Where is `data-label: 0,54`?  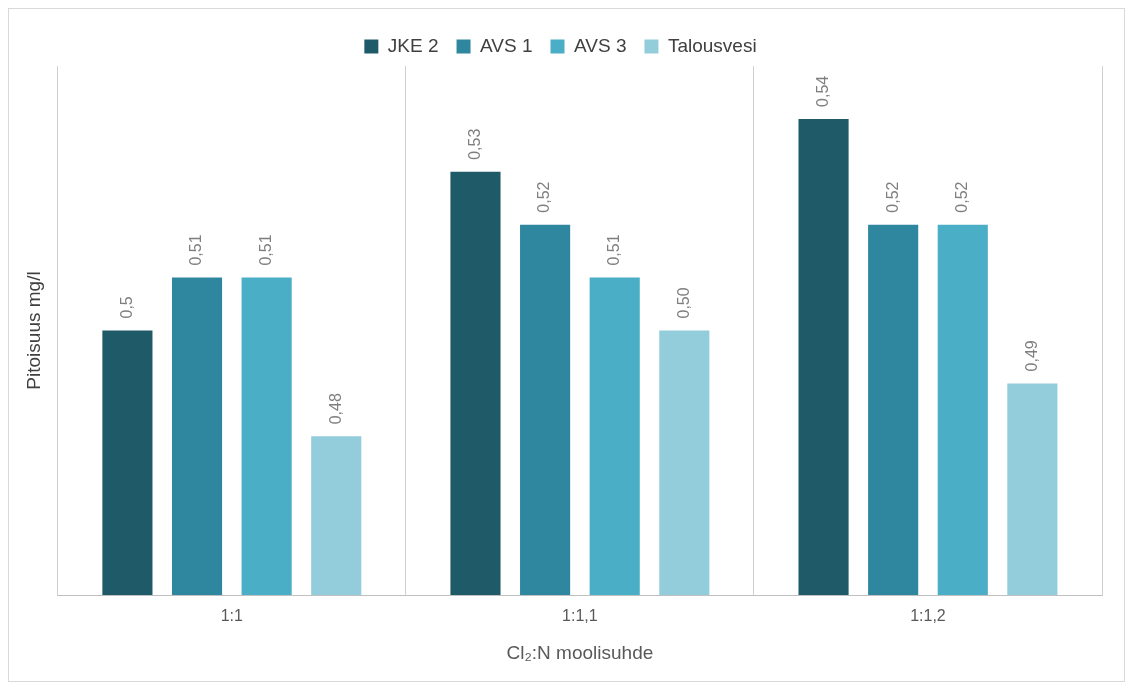 data-label: 0,54 is located at coordinates (822, 91).